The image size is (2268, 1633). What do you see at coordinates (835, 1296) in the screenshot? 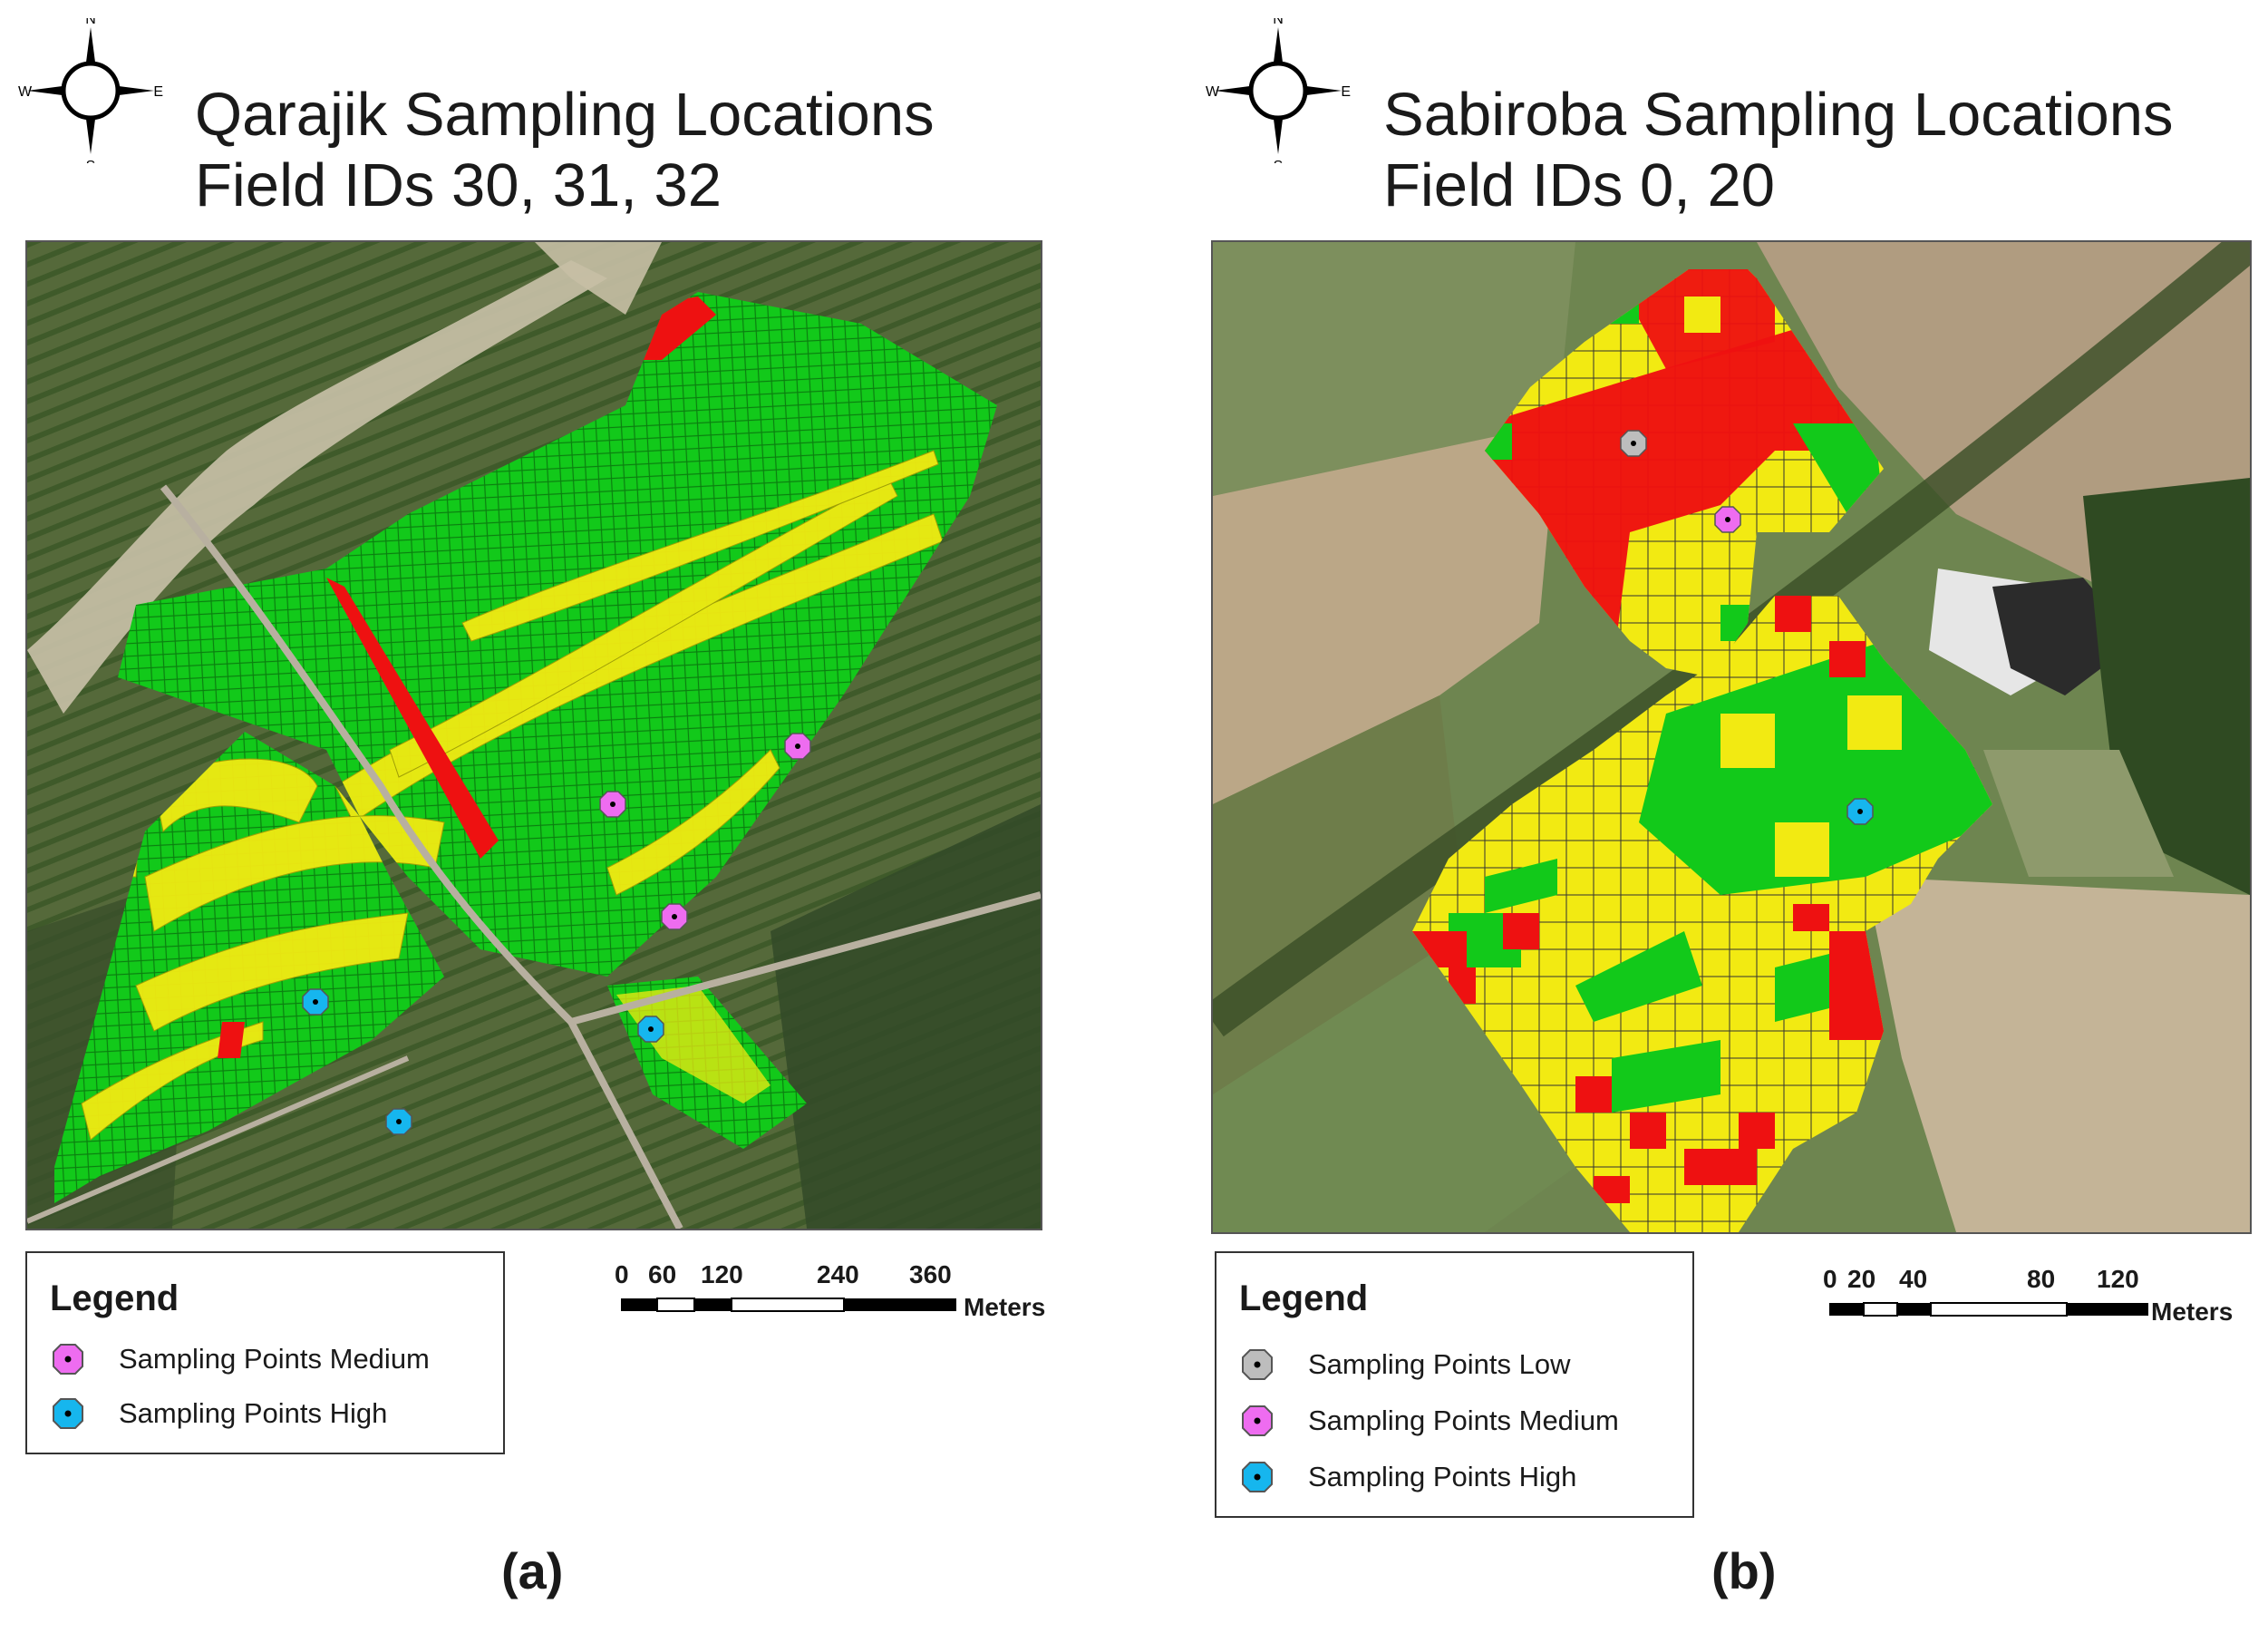
I see `scale-bar-a: 0 60 120 240 360 Meters` at bounding box center [835, 1296].